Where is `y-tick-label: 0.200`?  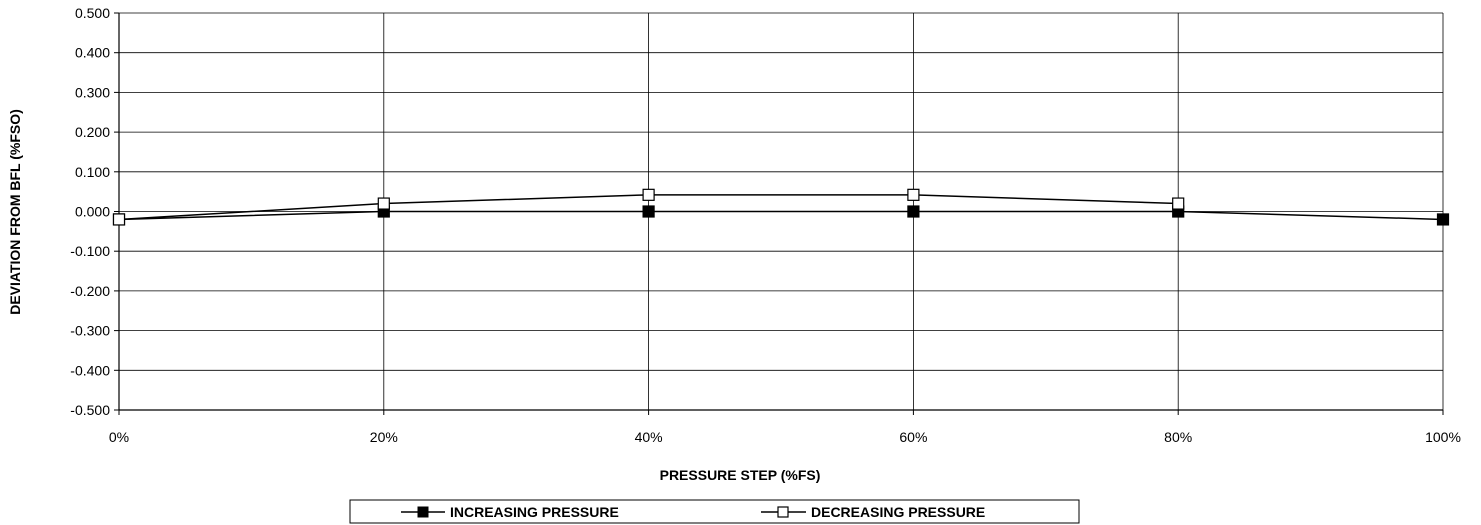 y-tick-label: 0.200 is located at coordinates (92, 132).